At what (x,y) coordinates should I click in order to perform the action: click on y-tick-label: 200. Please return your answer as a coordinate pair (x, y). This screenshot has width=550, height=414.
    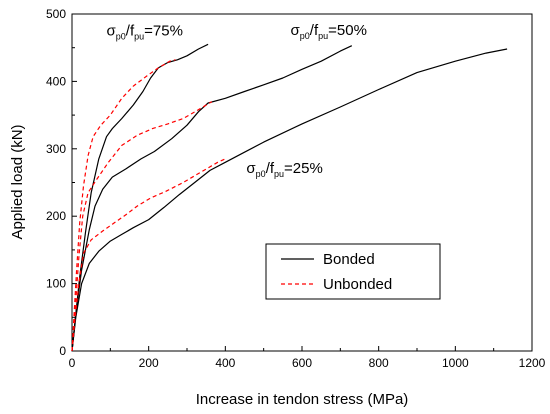
    Looking at the image, I should click on (56, 216).